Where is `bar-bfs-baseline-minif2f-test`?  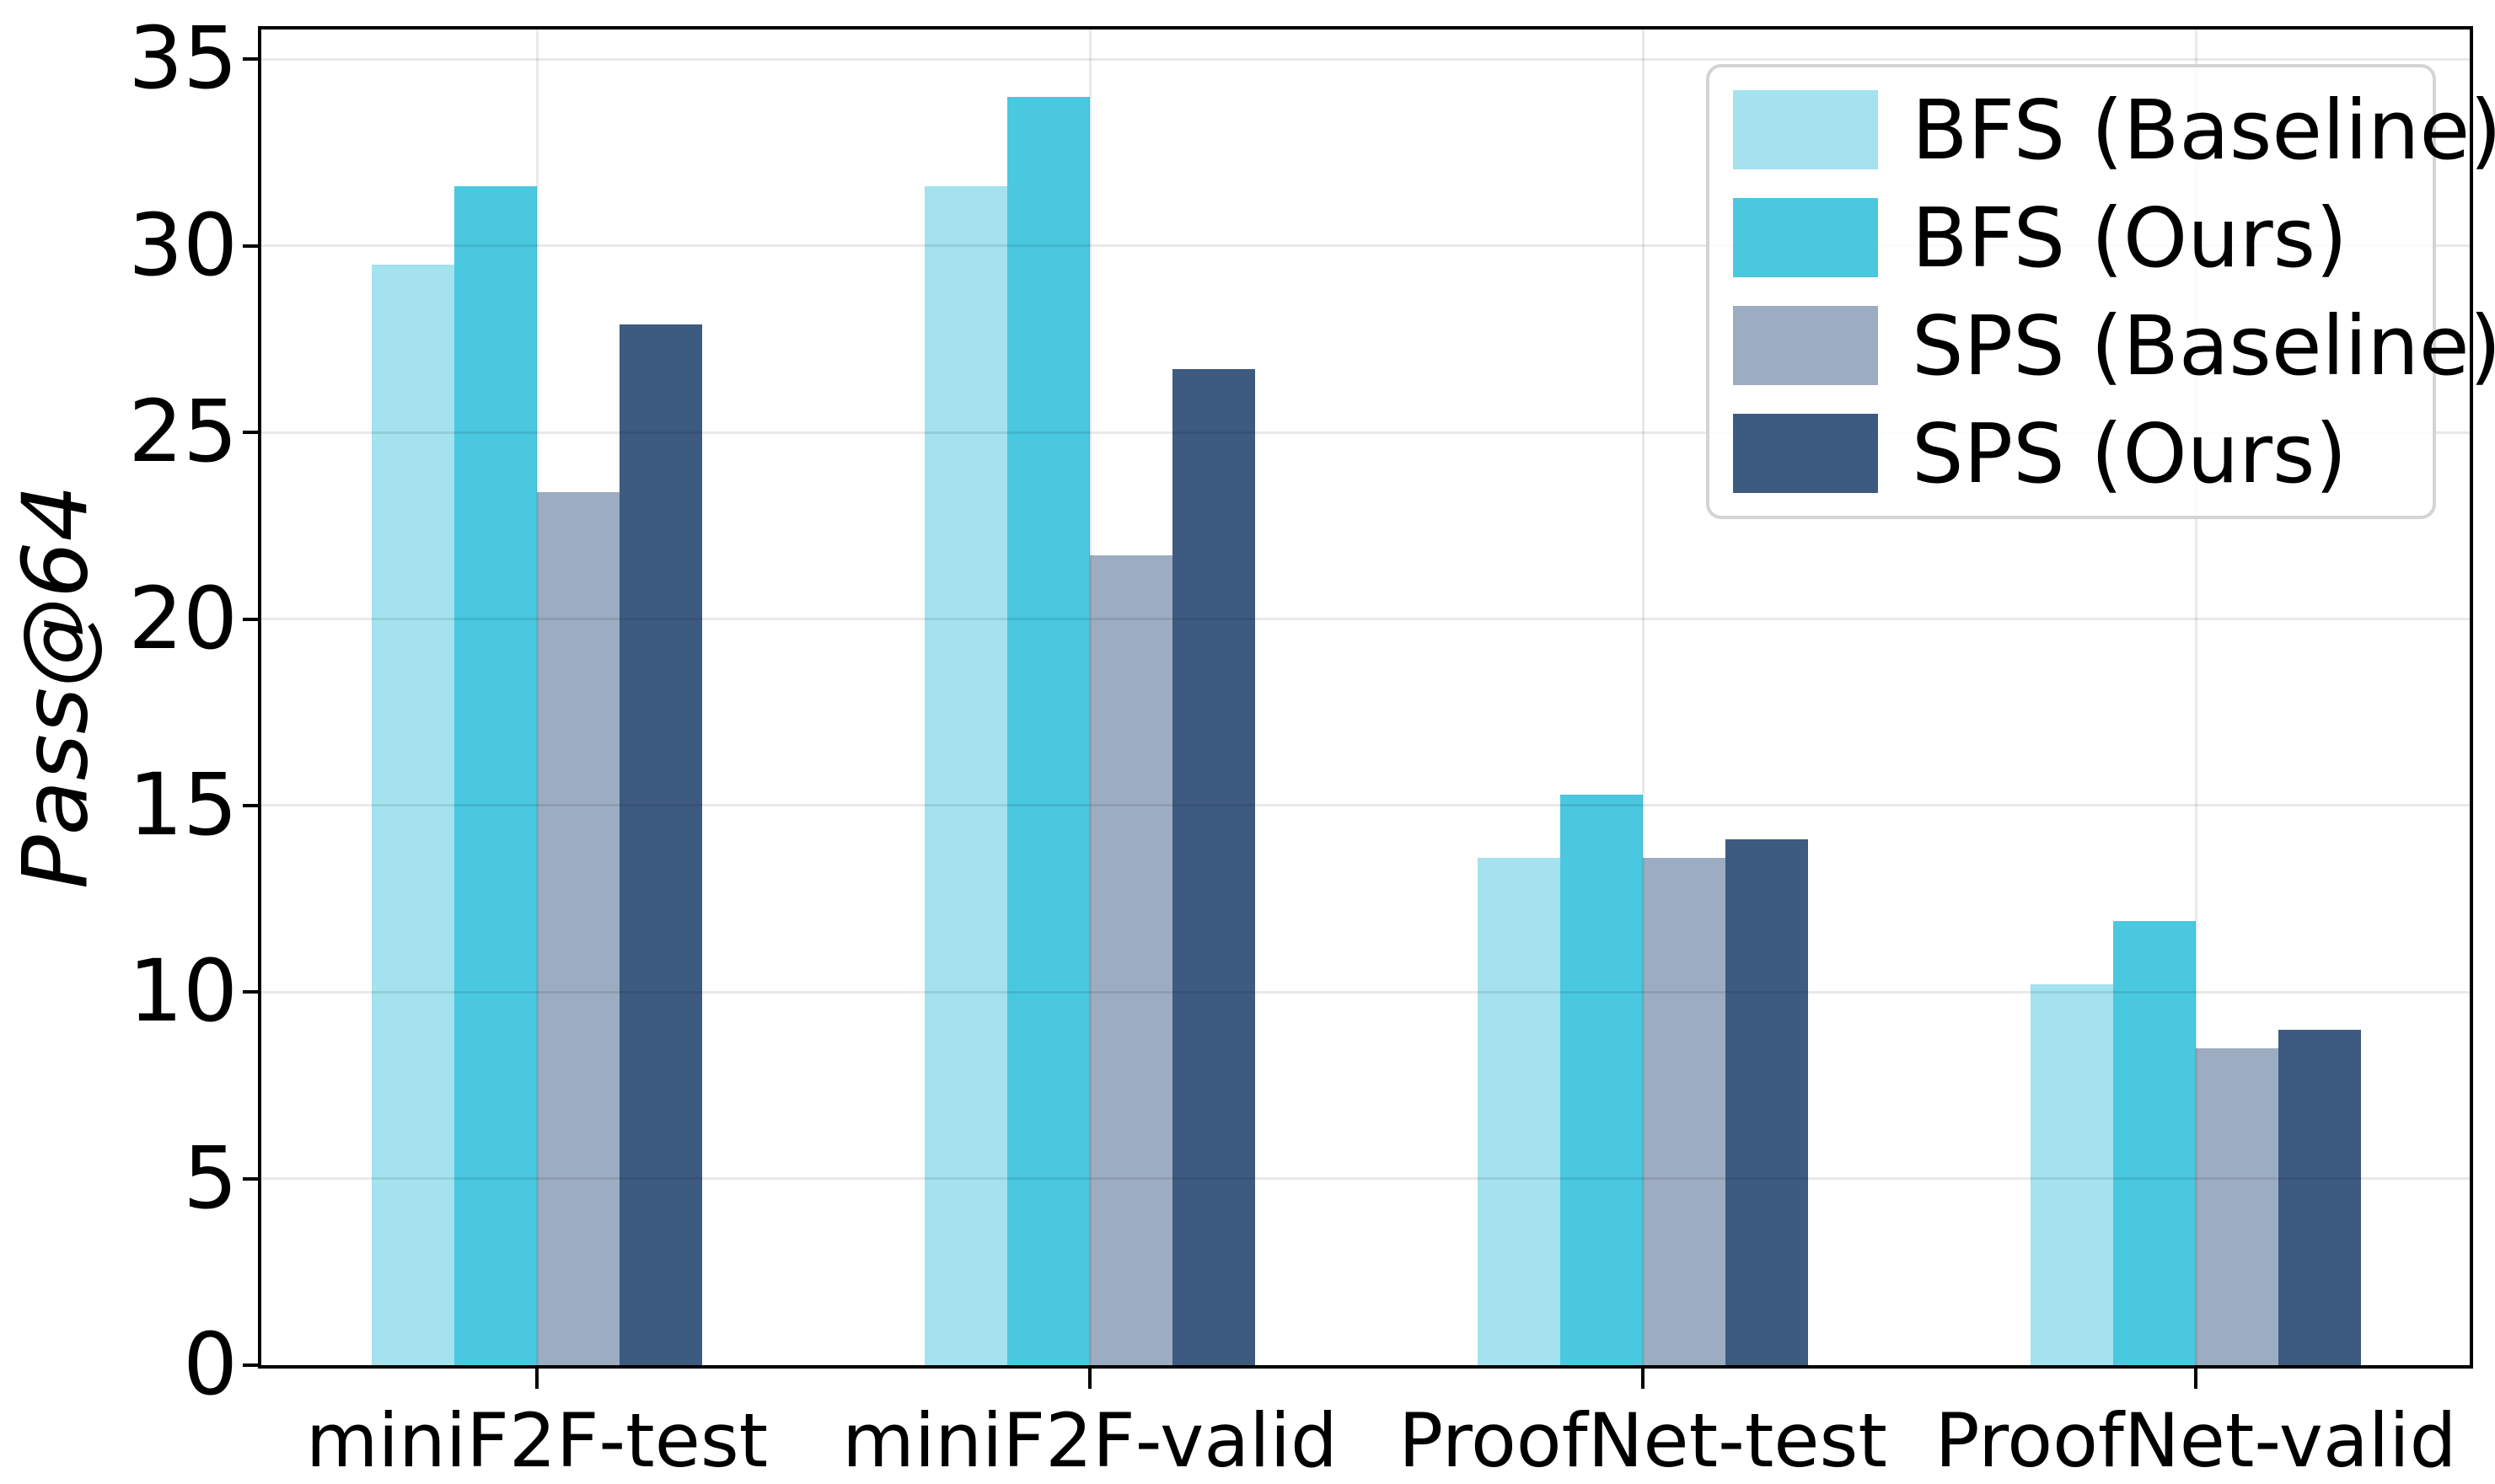 bar-bfs-baseline-minif2f-test is located at coordinates (413, 814).